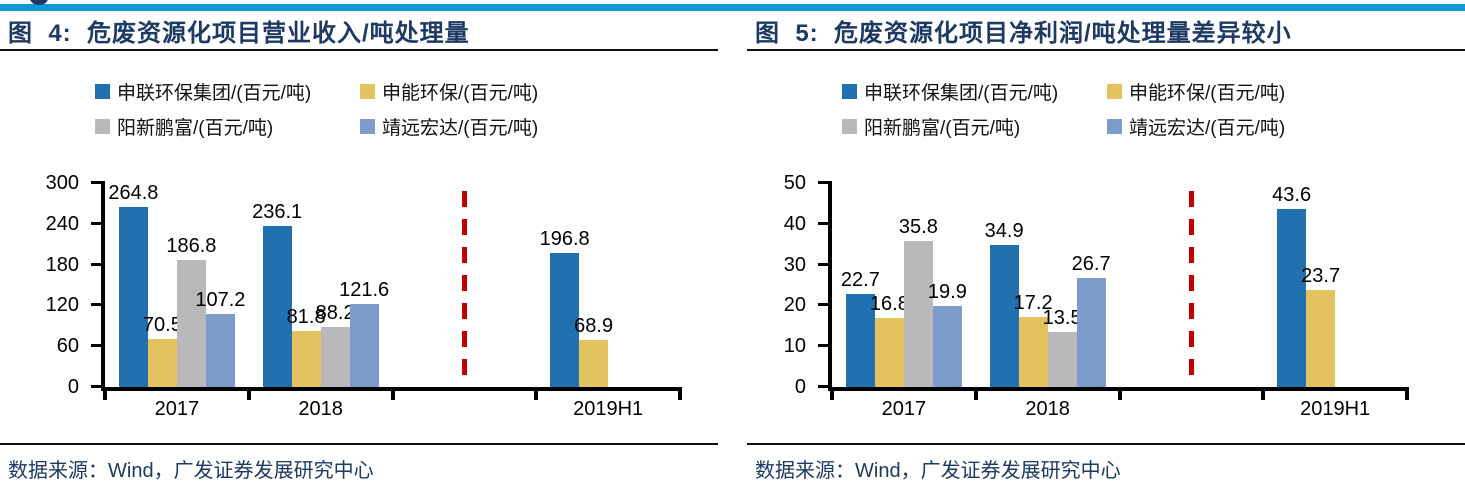 Image resolution: width=1465 pixels, height=496 pixels. What do you see at coordinates (1207, 93) in the screenshot?
I see `legend-label: 申能环保/(百元/吨)` at bounding box center [1207, 93].